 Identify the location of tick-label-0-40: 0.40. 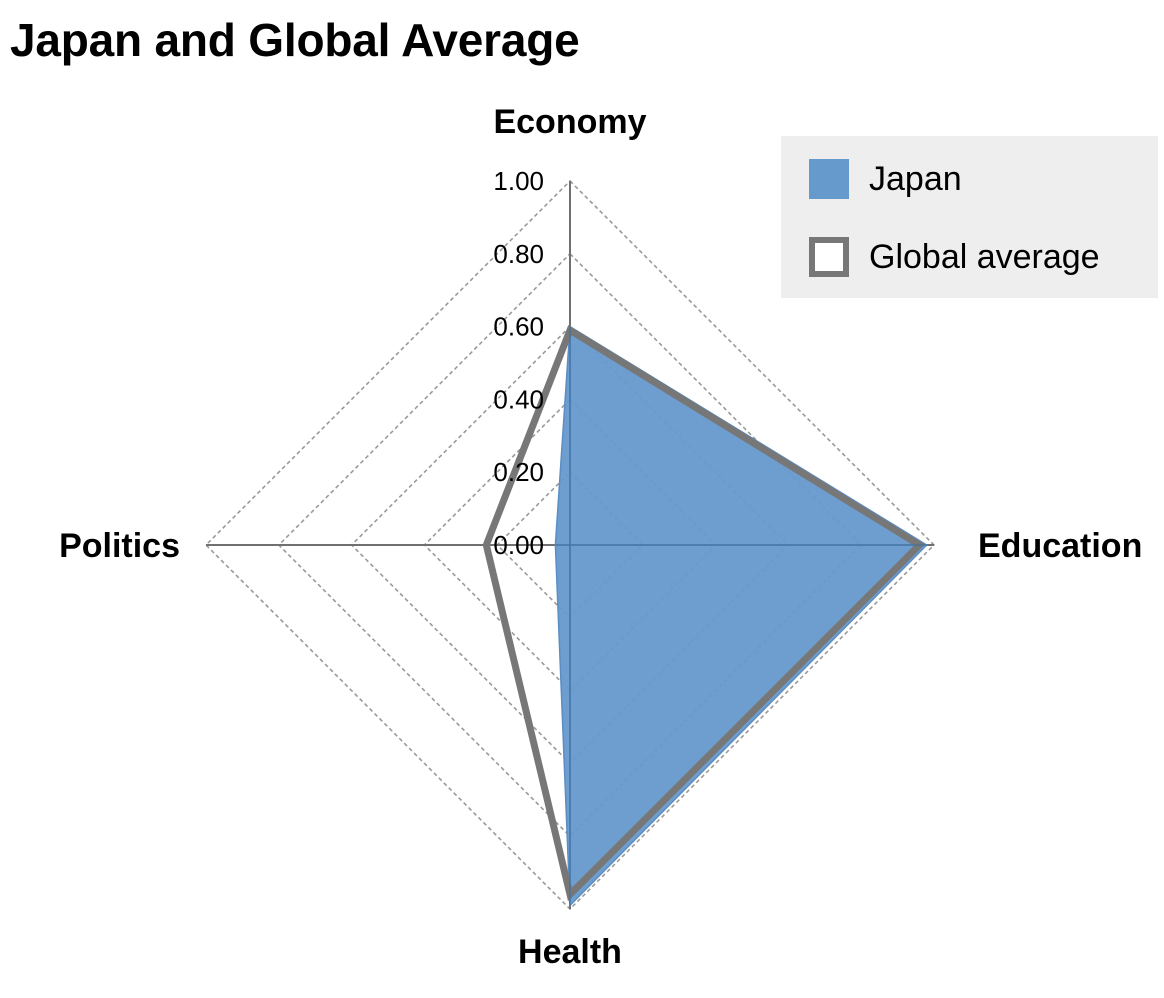
(518, 399).